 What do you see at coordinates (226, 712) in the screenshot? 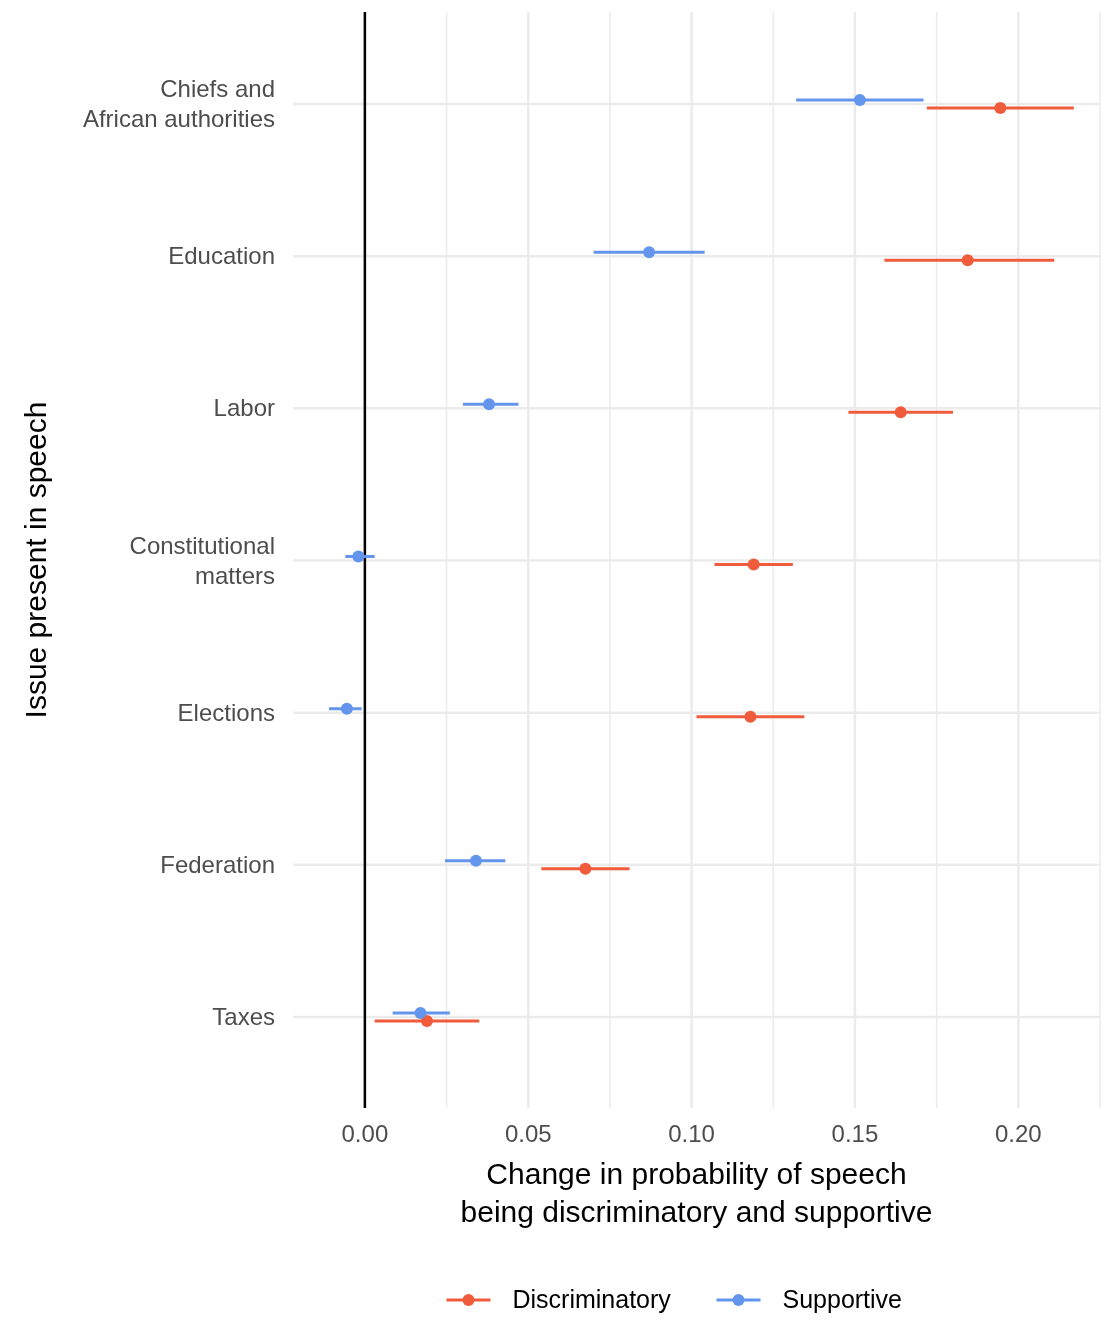
I see `y-tick-label: Elections` at bounding box center [226, 712].